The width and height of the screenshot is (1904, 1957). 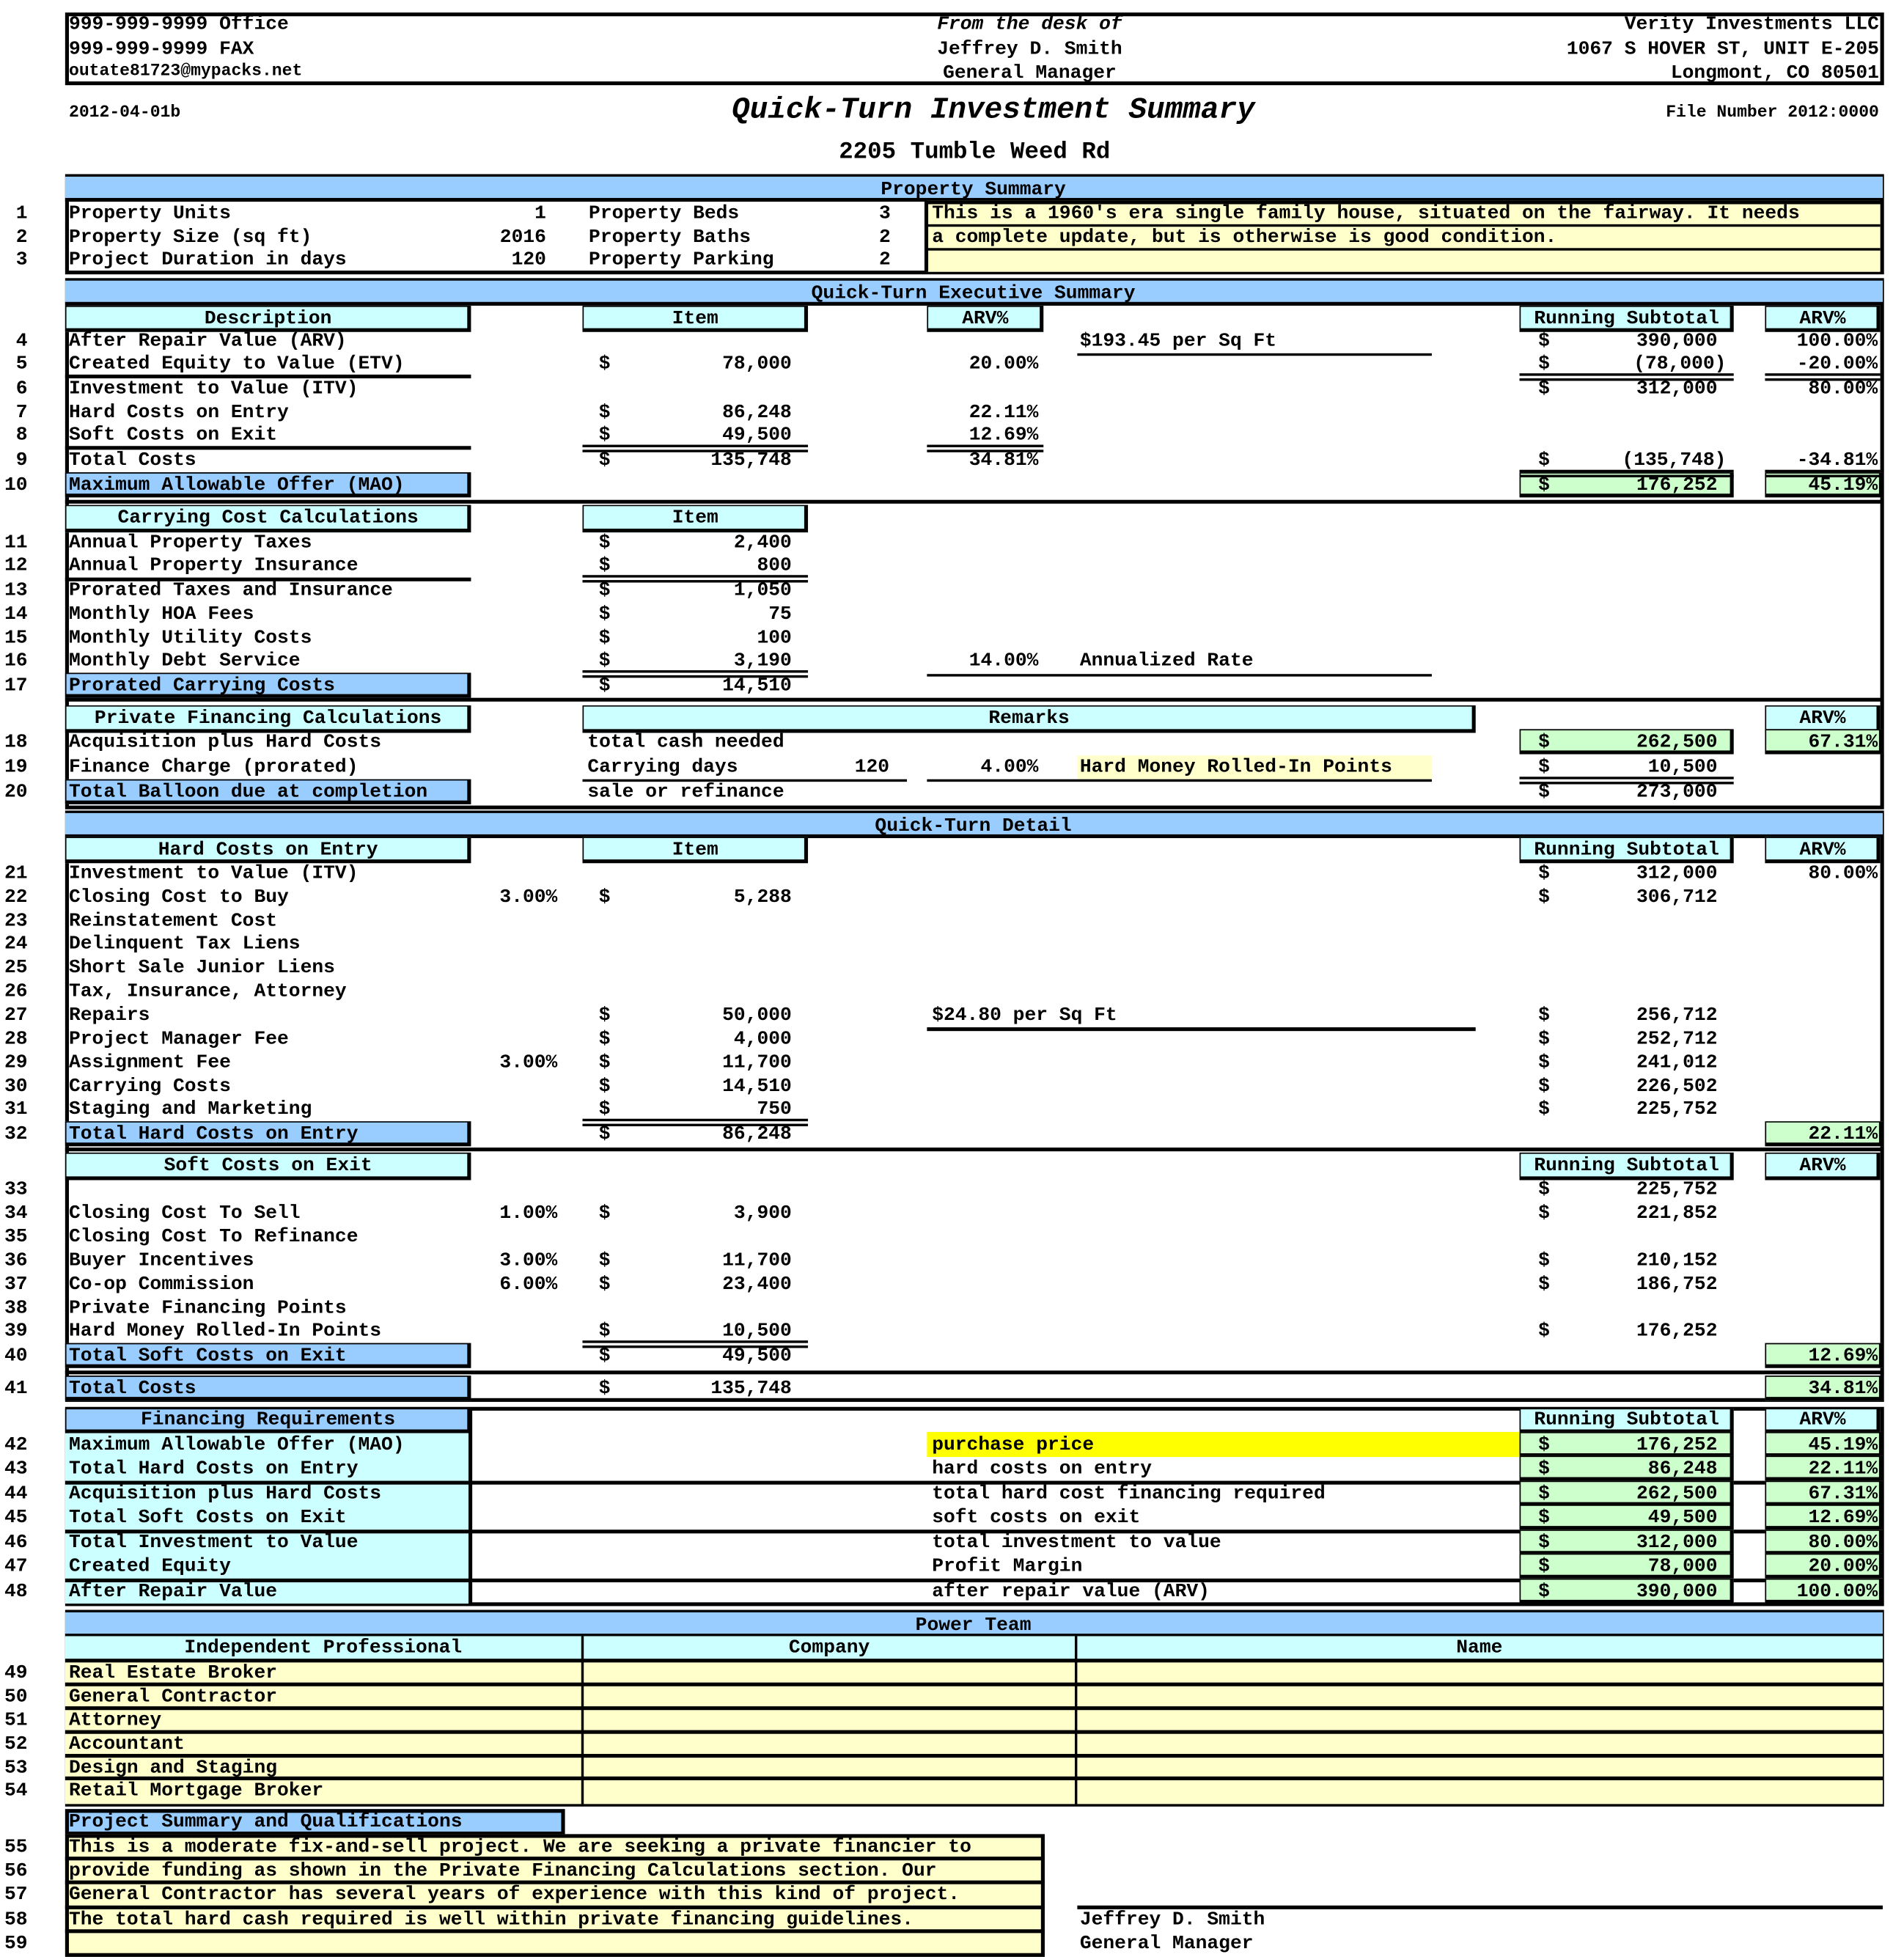 I want to click on rule, so click(x=555, y=1931).